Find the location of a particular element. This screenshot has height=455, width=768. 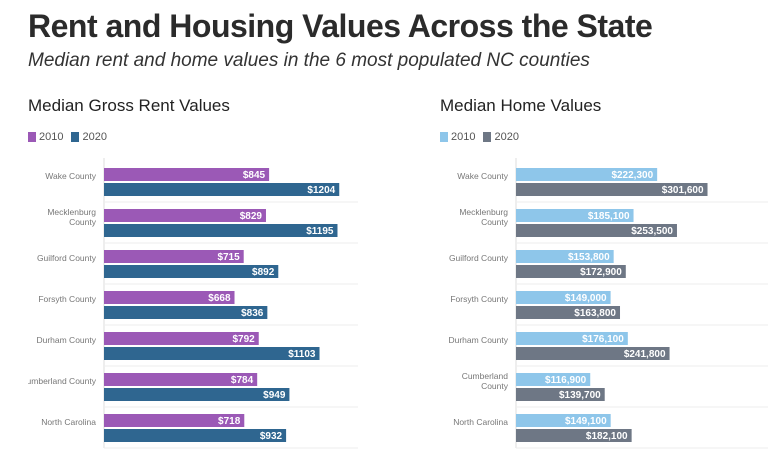

home-value-chart-title: Median Home Values is located at coordinates (521, 105).